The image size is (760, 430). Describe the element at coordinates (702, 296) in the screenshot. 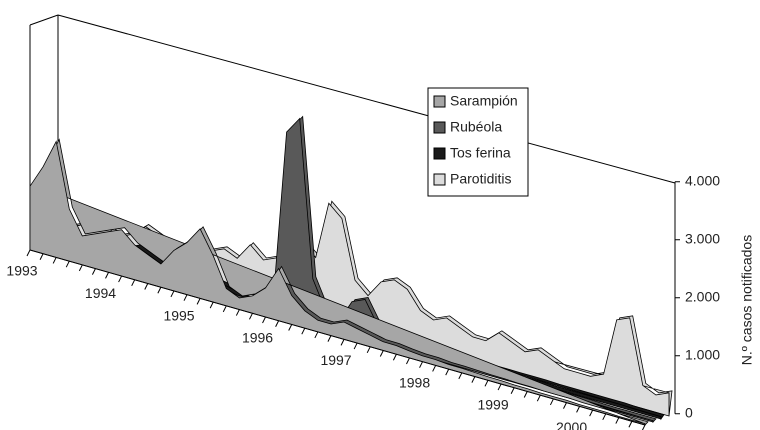

I see `y-tick-label: 2.000` at that location.